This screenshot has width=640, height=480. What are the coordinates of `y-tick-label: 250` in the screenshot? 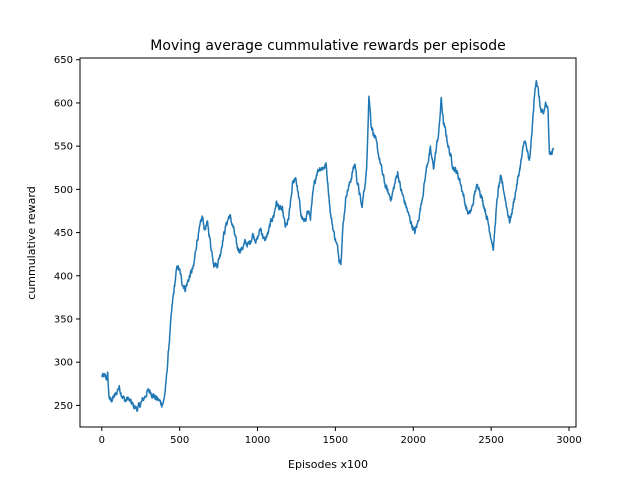 It's located at (63, 406).